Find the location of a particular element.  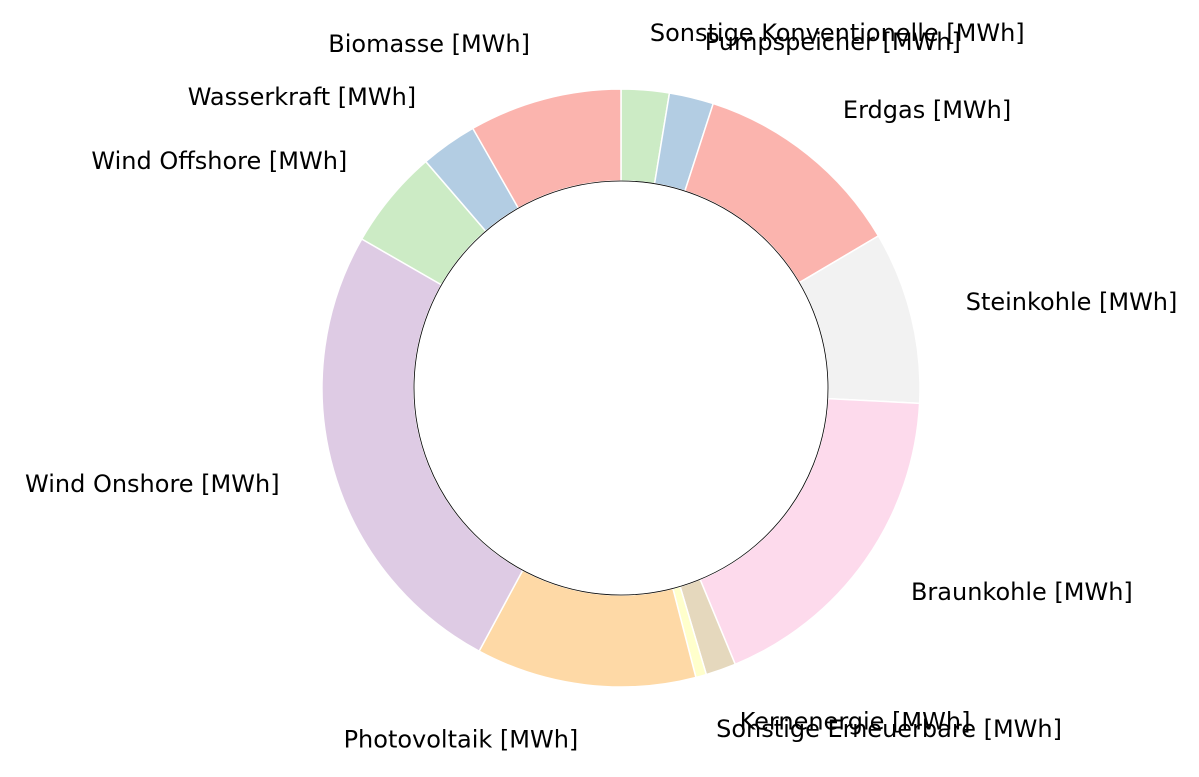

slice-label: Wasserkraft [MWh] is located at coordinates (302, 97).